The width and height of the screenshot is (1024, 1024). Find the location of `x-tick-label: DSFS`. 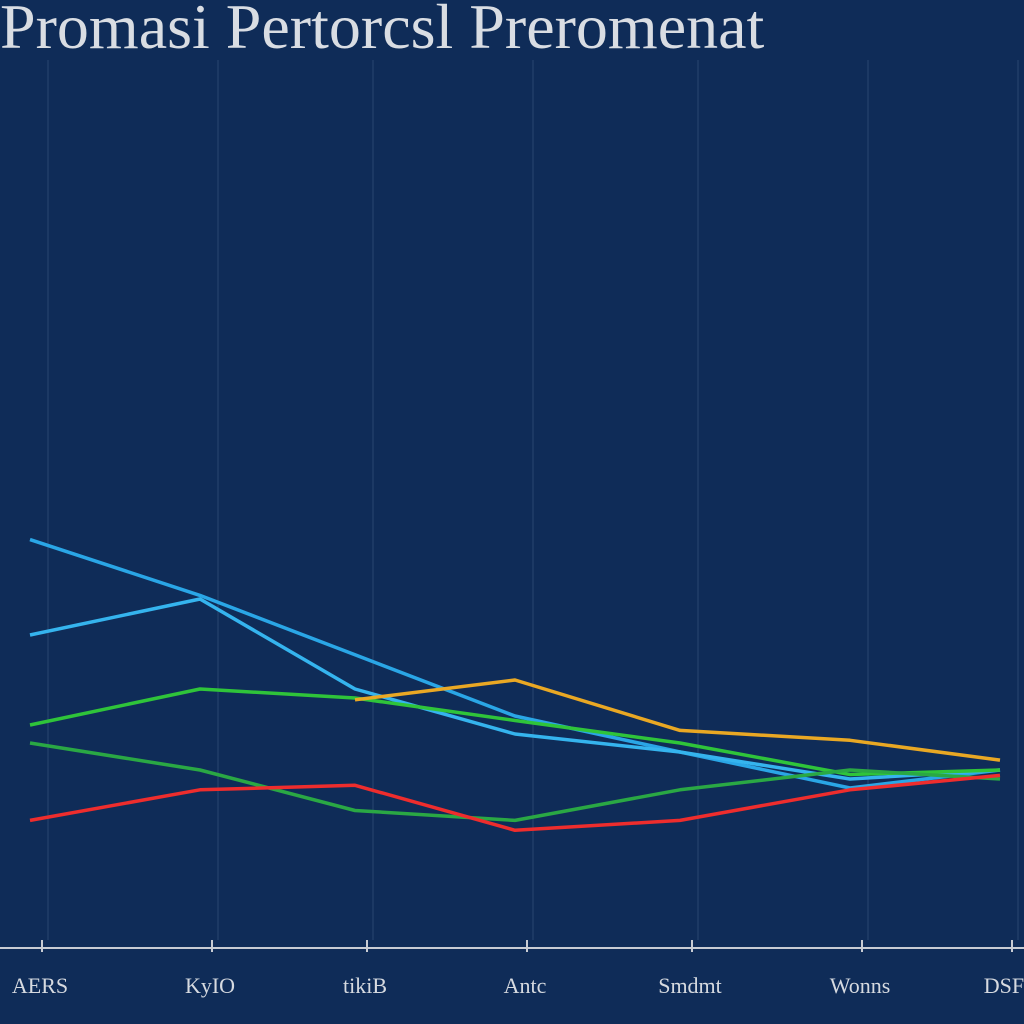

x-tick-label: DSFS is located at coordinates (1004, 985).